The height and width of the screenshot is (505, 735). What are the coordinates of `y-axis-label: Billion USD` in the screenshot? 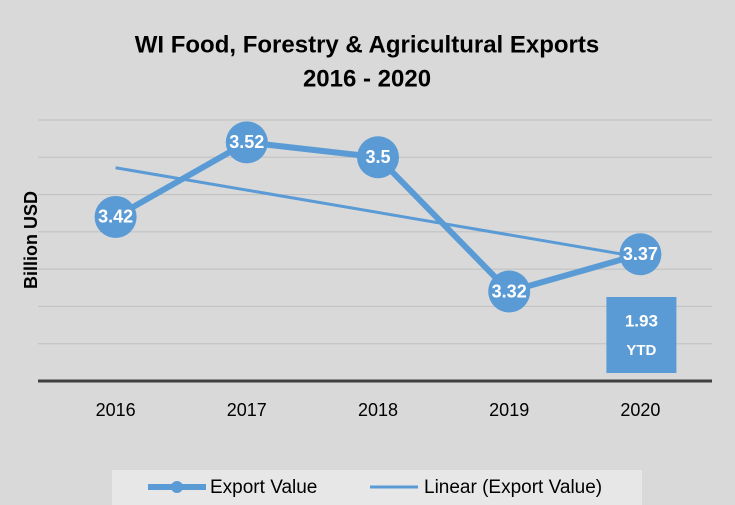 It's located at (31, 240).